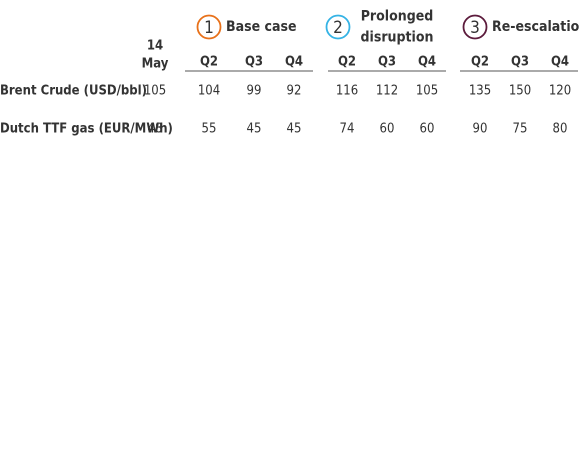 Image resolution: width=580 pixels, height=475 pixels. Describe the element at coordinates (520, 91) in the screenshot. I see `cell-value: 150` at that location.